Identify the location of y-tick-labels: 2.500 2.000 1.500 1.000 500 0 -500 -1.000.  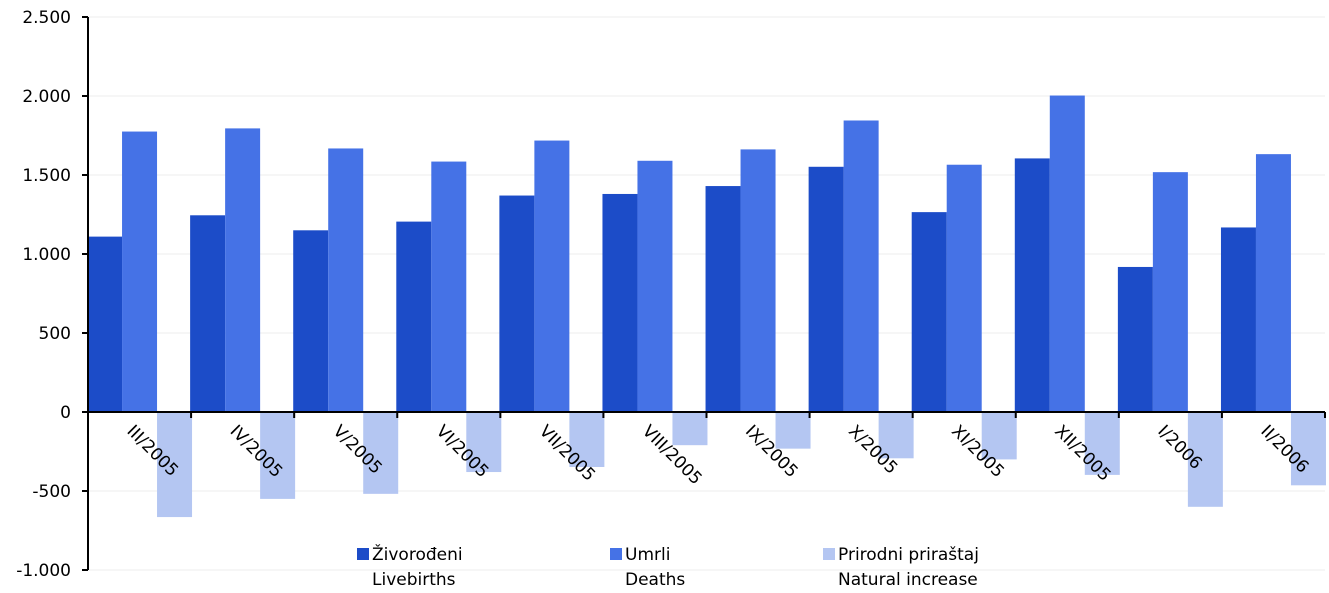
(52, 294).